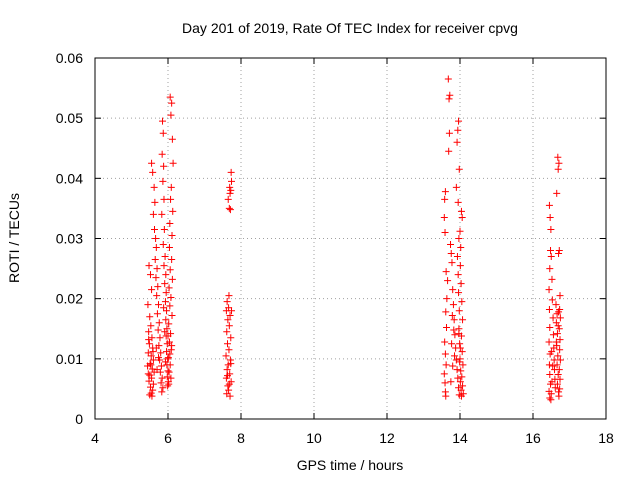 This screenshot has height=480, width=640. I want to click on y-axis-label: ROTI / TECUs, so click(14, 238).